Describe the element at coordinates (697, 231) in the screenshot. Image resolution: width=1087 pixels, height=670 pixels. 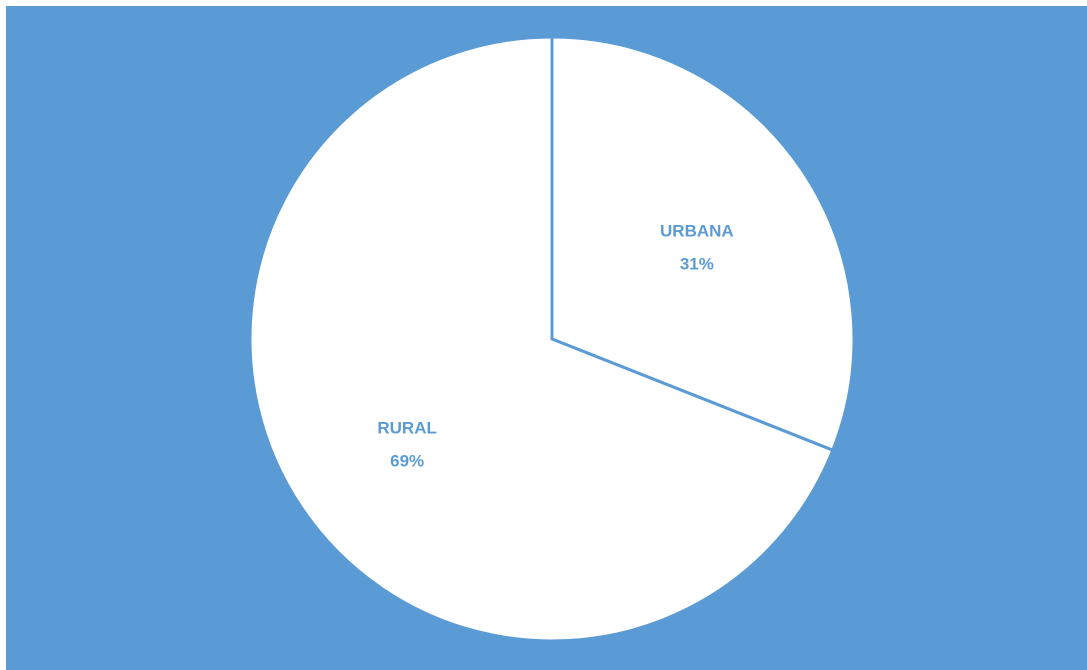
I see `slice-label-urbana: URBANA` at that location.